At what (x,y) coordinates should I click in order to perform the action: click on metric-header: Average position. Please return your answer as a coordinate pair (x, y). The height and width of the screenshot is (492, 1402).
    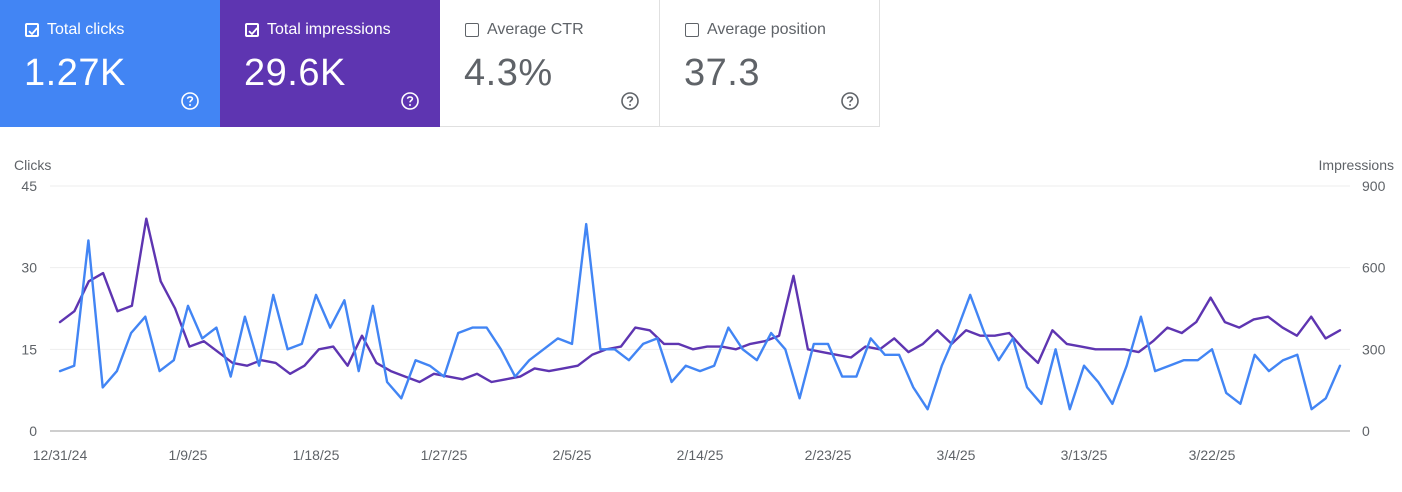
    Looking at the image, I should click on (755, 30).